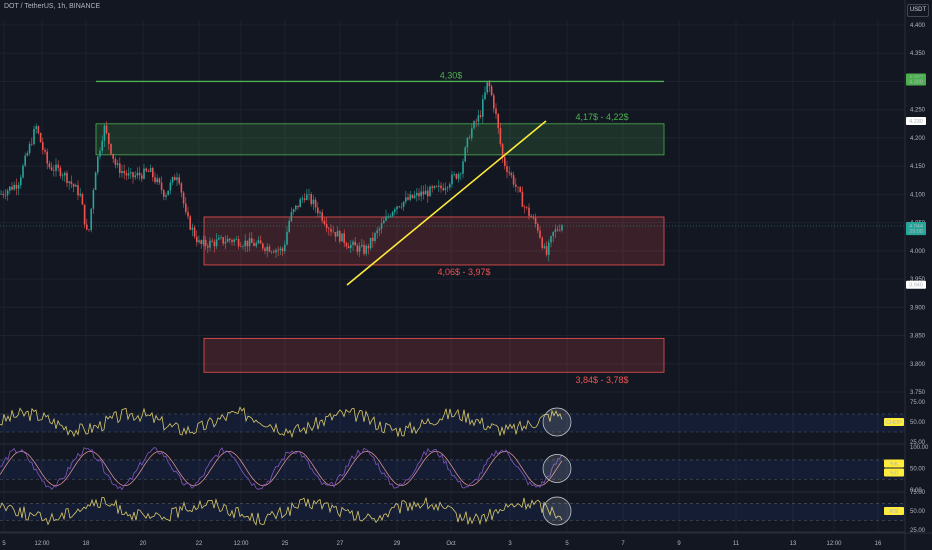 The image size is (932, 550). Describe the element at coordinates (199, 544) in the screenshot. I see `time-tick: 22` at that location.